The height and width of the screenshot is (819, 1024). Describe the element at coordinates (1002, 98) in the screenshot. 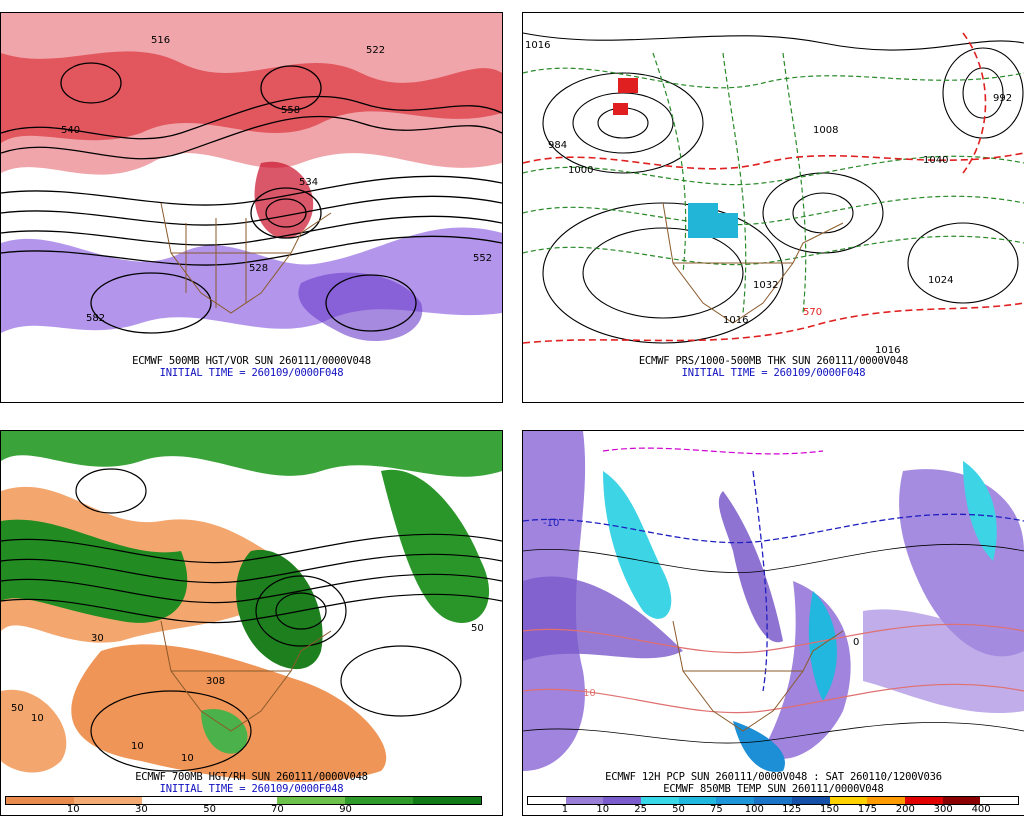

I see `pressure-label: 992` at that location.